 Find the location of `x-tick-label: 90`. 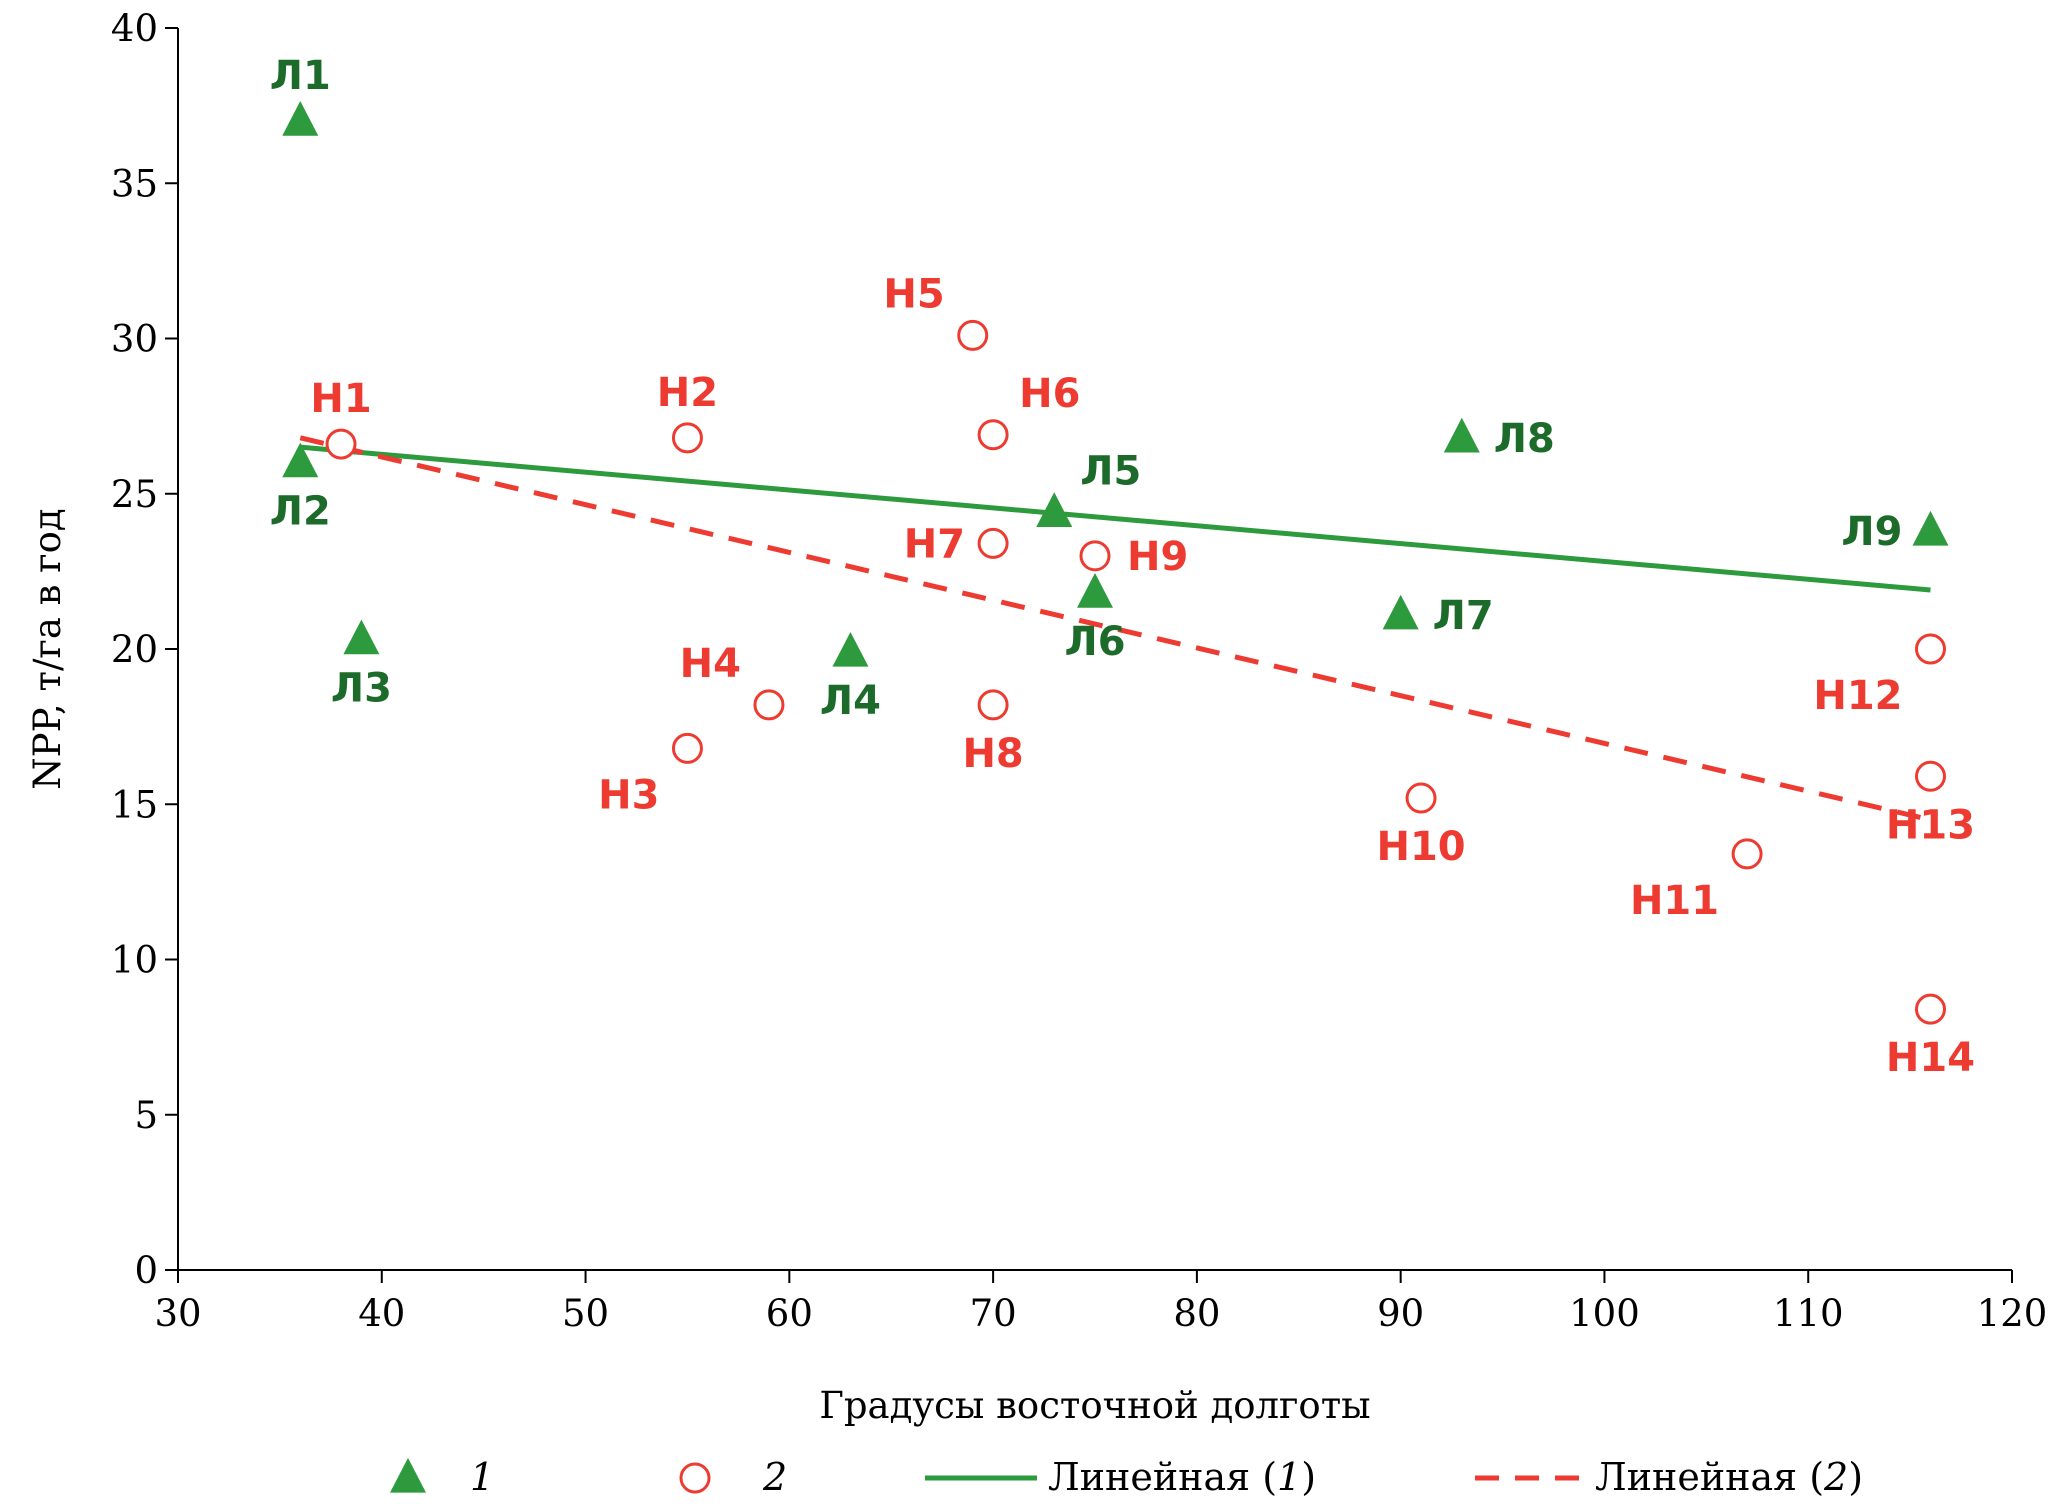

x-tick-label: 90 is located at coordinates (1400, 1313).